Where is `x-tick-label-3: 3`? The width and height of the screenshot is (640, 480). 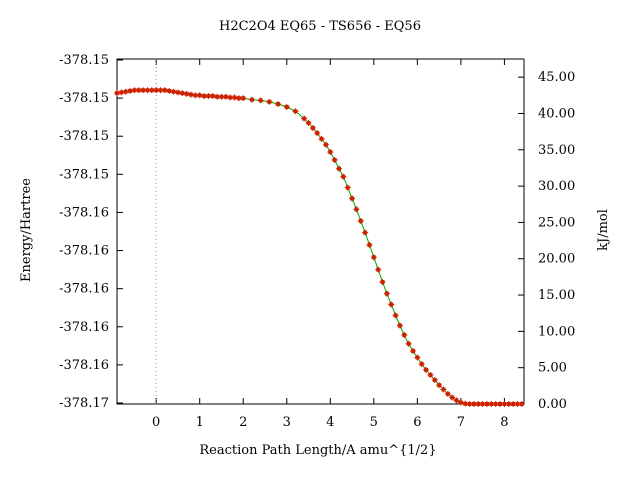 x-tick-label-3: 3 is located at coordinates (287, 422).